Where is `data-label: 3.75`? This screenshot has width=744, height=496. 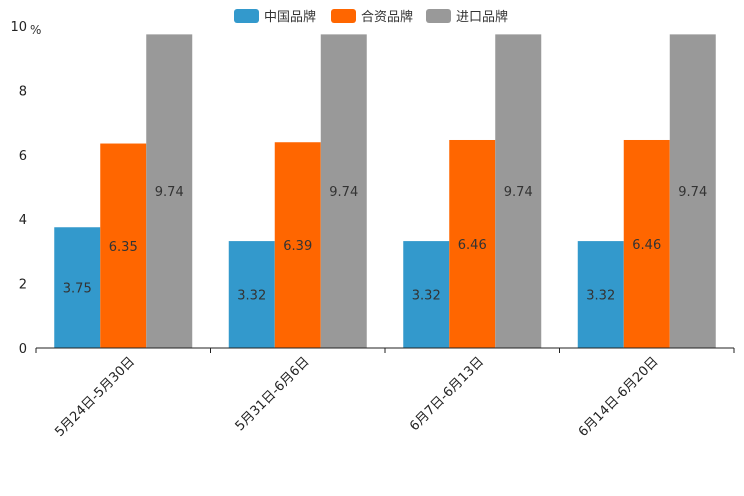
data-label: 3.75 is located at coordinates (77, 289).